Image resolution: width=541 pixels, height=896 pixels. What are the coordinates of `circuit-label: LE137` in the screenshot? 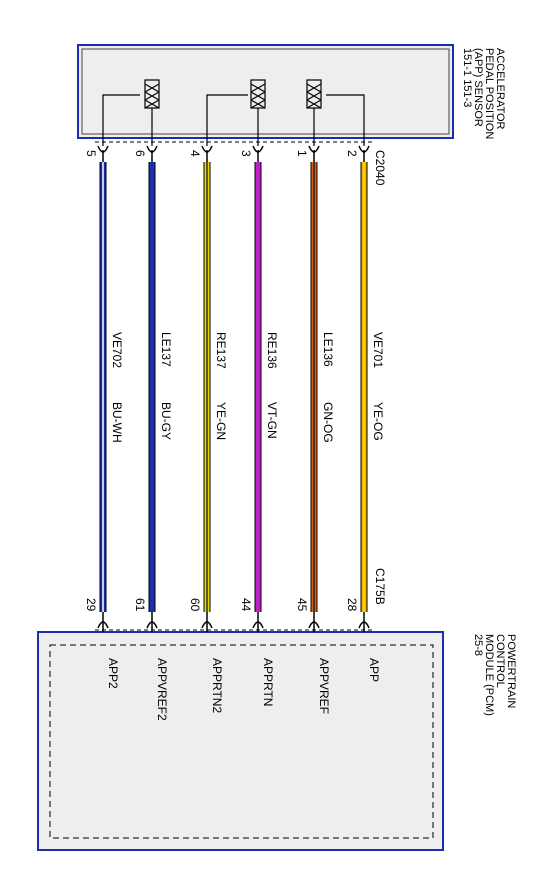 It's located at (166, 349).